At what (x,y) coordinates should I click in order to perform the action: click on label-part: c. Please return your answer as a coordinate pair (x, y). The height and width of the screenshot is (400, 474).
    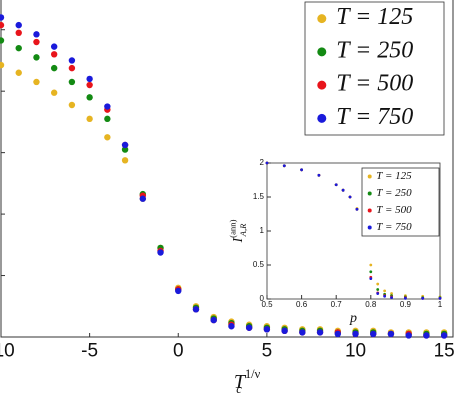
    Looking at the image, I should click on (239, 389).